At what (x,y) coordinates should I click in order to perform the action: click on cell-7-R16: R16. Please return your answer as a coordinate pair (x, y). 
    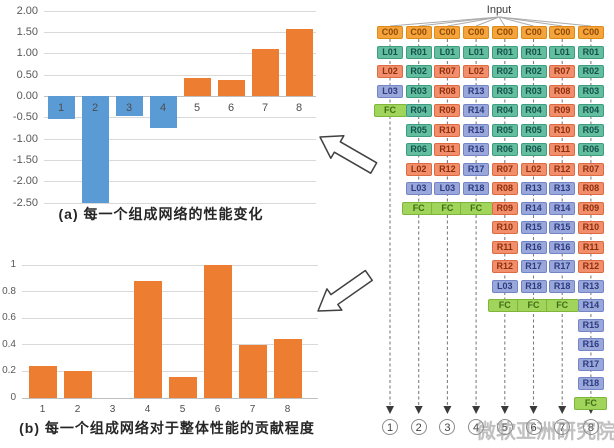
    Looking at the image, I should click on (562, 247).